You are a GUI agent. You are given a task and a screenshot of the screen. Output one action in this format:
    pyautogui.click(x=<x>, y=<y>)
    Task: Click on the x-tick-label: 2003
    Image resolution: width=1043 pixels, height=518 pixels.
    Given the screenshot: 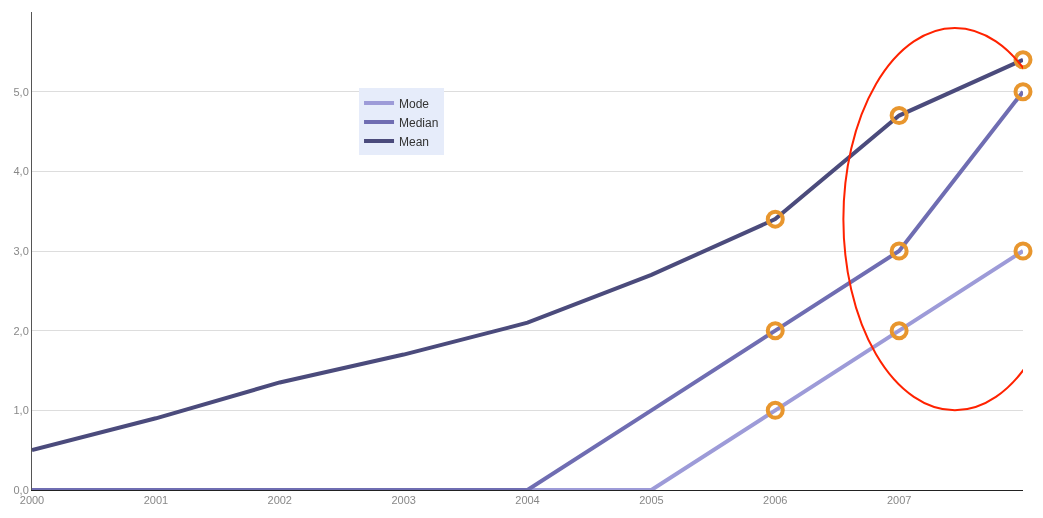 What is the action you would take?
    pyautogui.click(x=403, y=500)
    